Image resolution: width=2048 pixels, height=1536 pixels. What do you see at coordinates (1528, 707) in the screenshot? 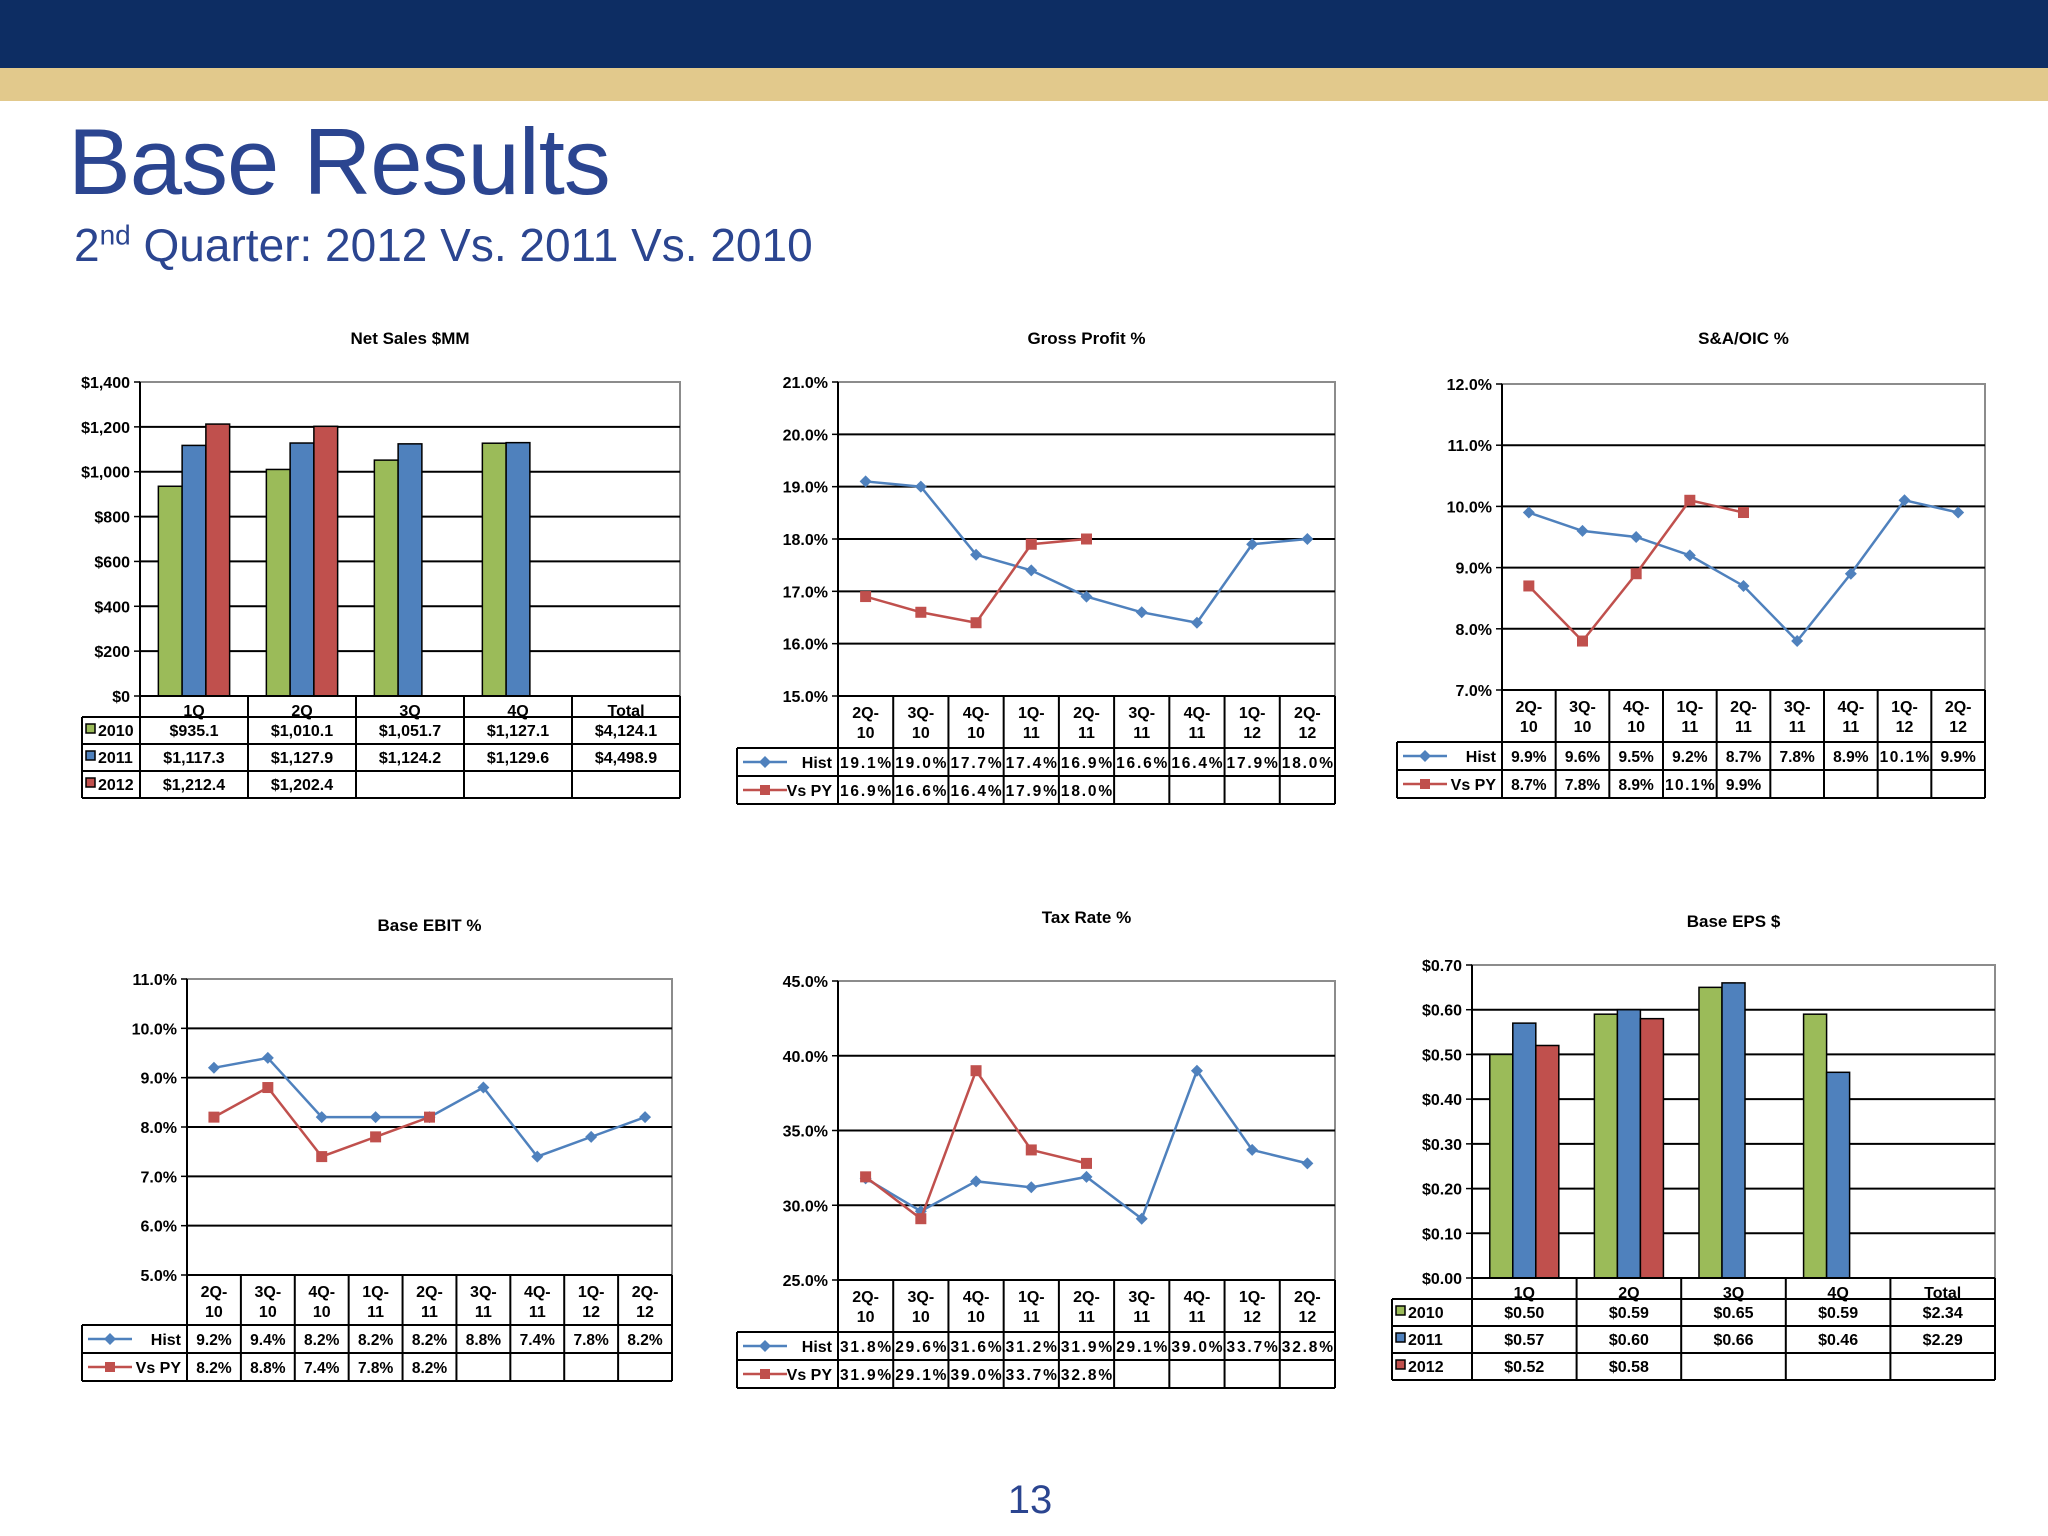
I see `sa-oic-category-label-top: 2Q-` at bounding box center [1528, 707].